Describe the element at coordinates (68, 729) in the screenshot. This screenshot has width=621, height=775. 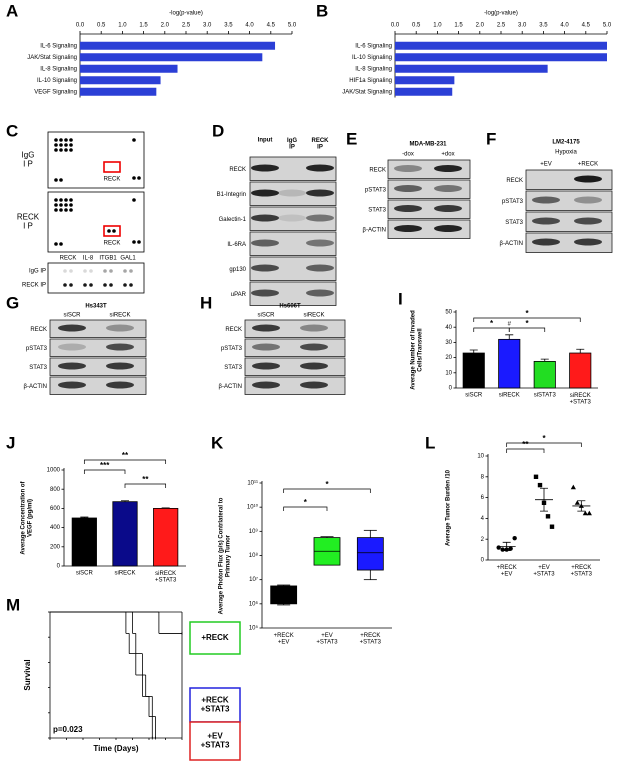
I see `annotation: p=0.023` at that location.